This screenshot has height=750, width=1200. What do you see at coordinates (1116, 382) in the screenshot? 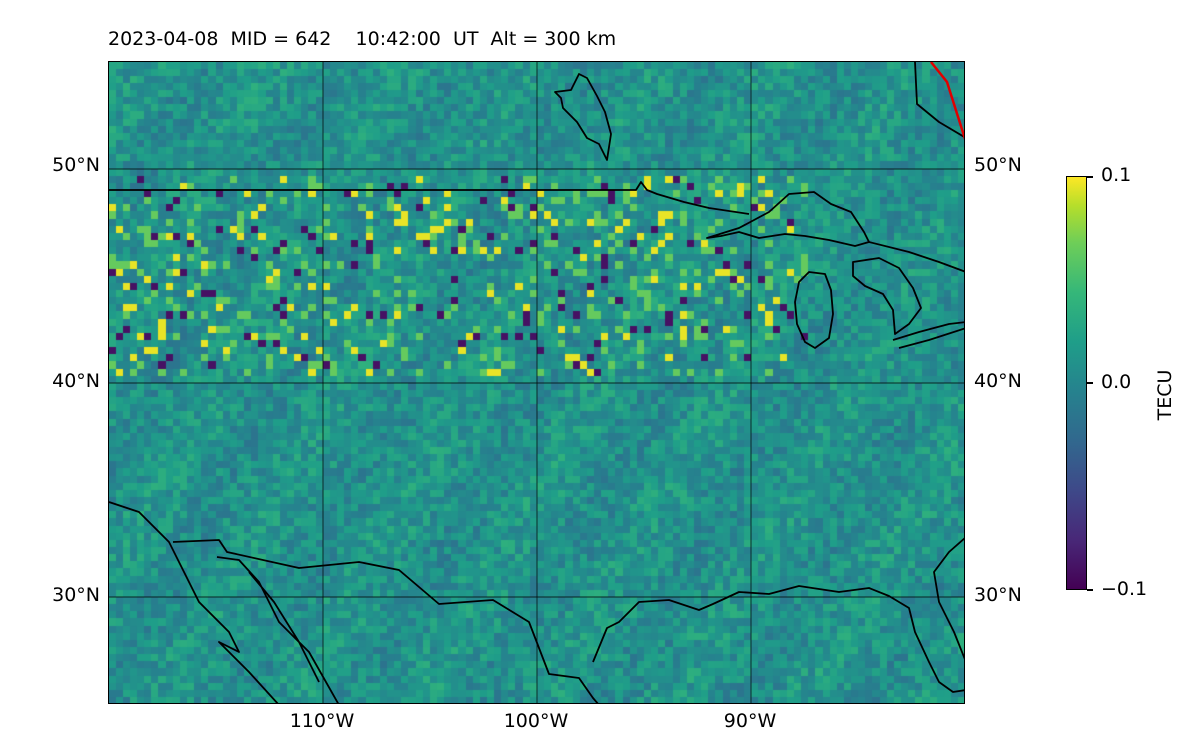
I see `colorbar-tick-label-zero: 0.0` at bounding box center [1116, 382].